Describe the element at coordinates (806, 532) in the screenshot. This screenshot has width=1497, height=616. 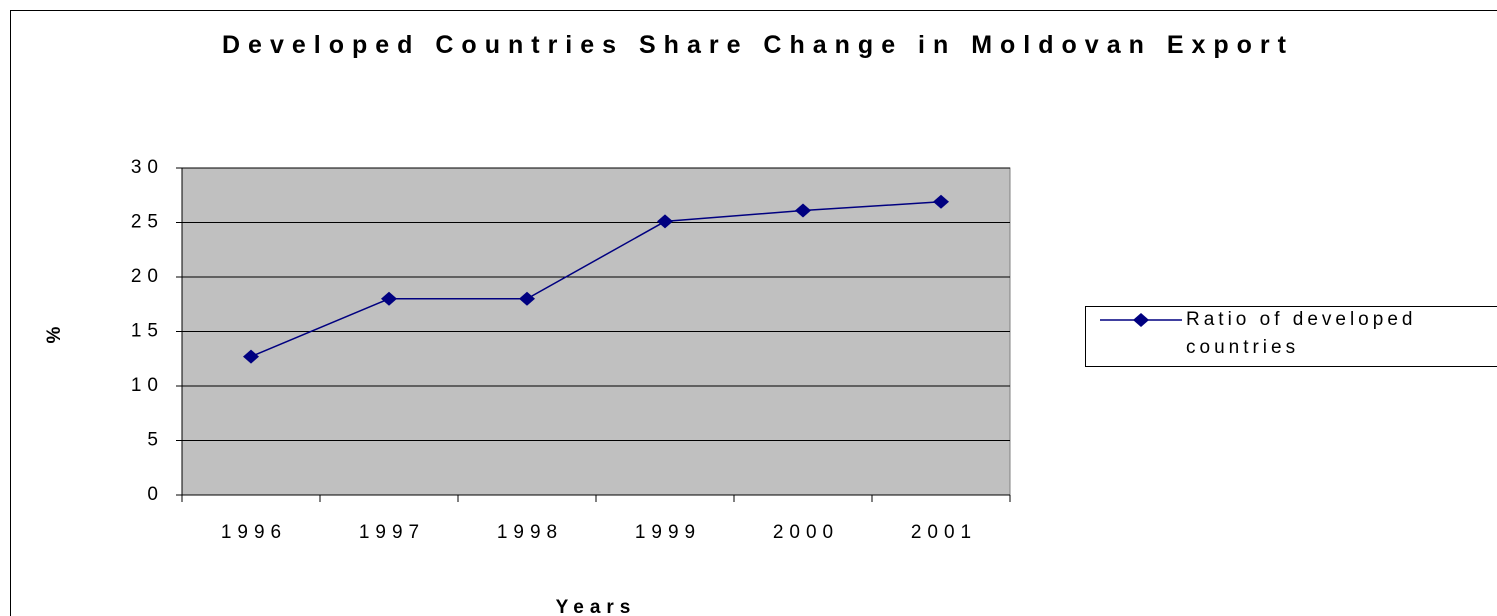
I see `x-tick-label: 2000` at that location.